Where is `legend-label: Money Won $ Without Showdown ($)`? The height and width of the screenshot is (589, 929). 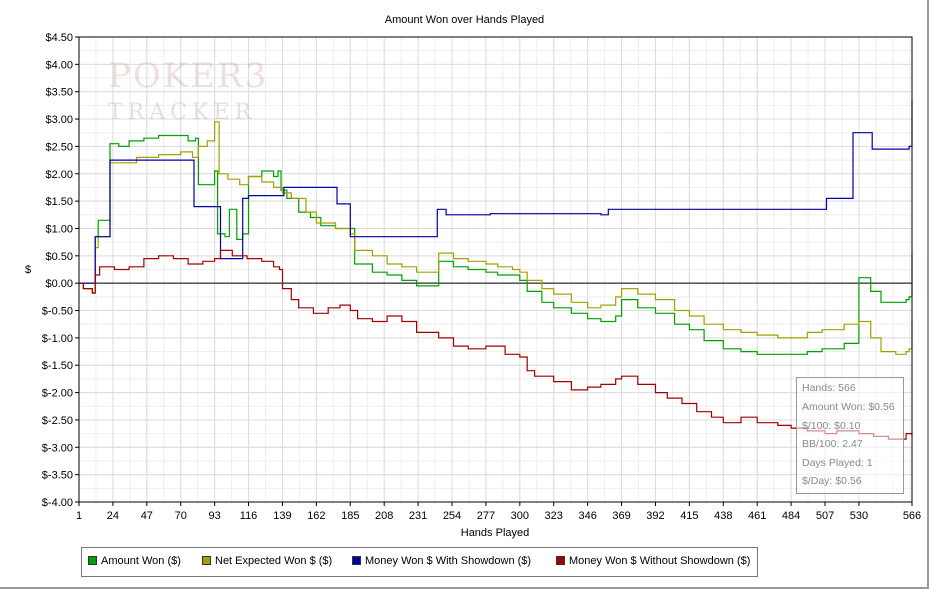 legend-label: Money Won $ Without Showdown ($) is located at coordinates (660, 561).